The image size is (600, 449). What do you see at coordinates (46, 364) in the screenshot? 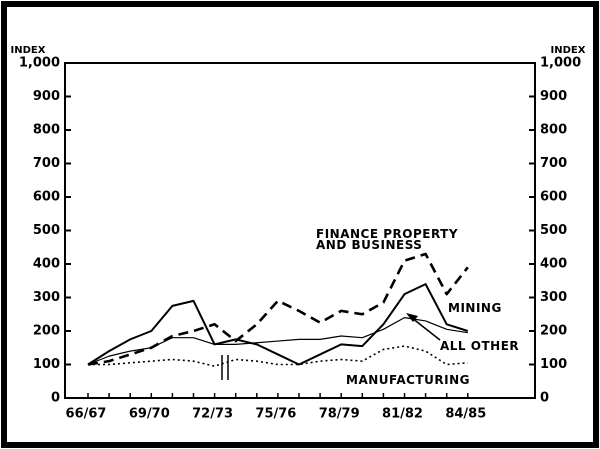
I see `y-tick-label: 100` at bounding box center [46, 364].